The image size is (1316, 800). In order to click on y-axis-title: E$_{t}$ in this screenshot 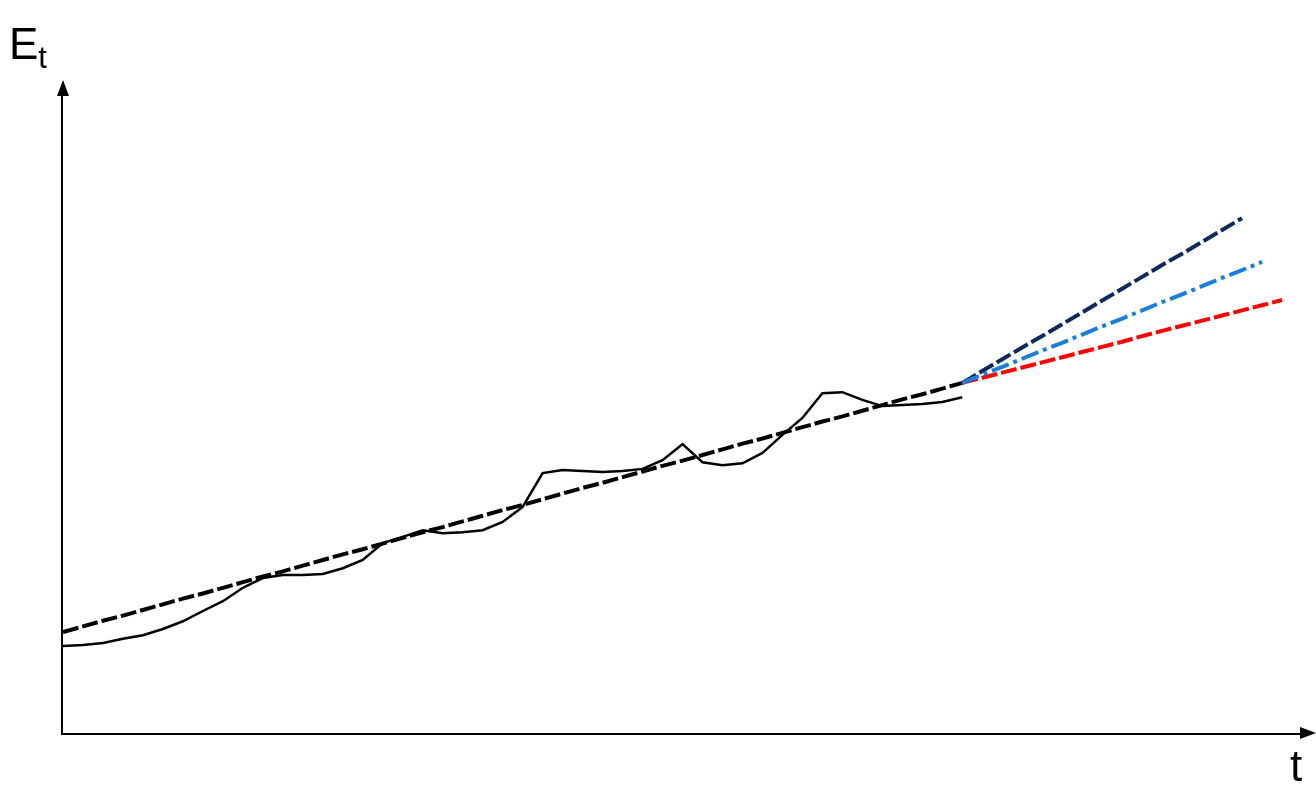, I will do `click(28, 47)`.